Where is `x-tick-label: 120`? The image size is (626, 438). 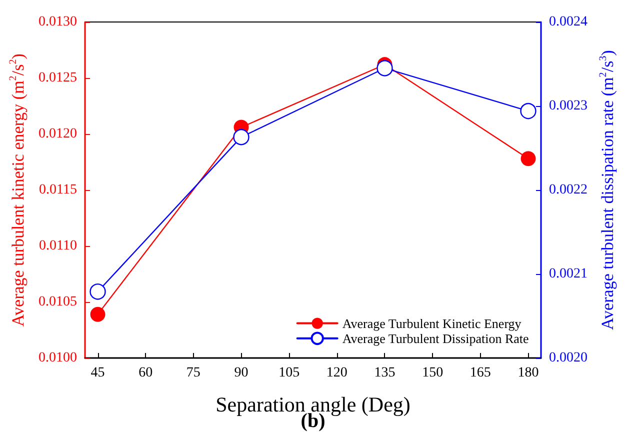
x-tick-label: 120 is located at coordinates (337, 373).